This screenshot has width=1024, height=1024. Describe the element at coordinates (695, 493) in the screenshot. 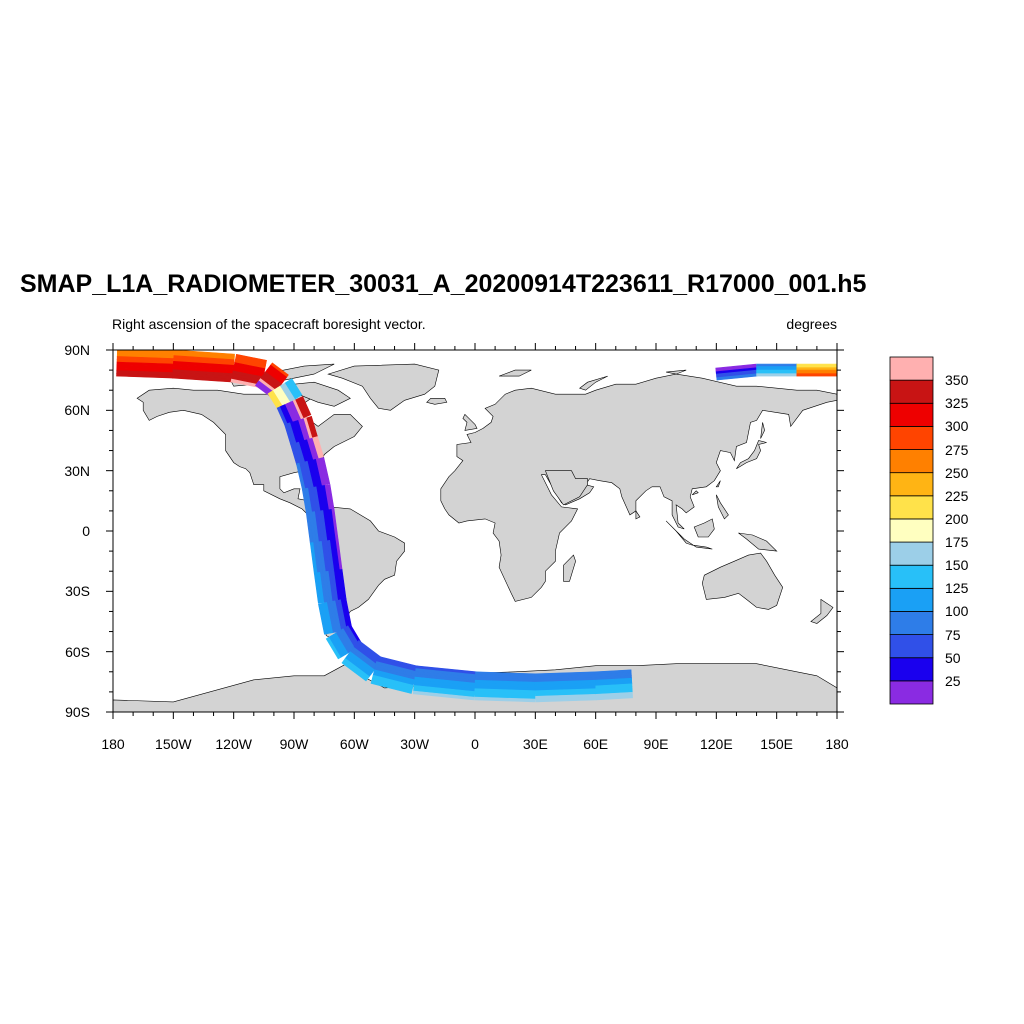

I see `land-hainan` at that location.